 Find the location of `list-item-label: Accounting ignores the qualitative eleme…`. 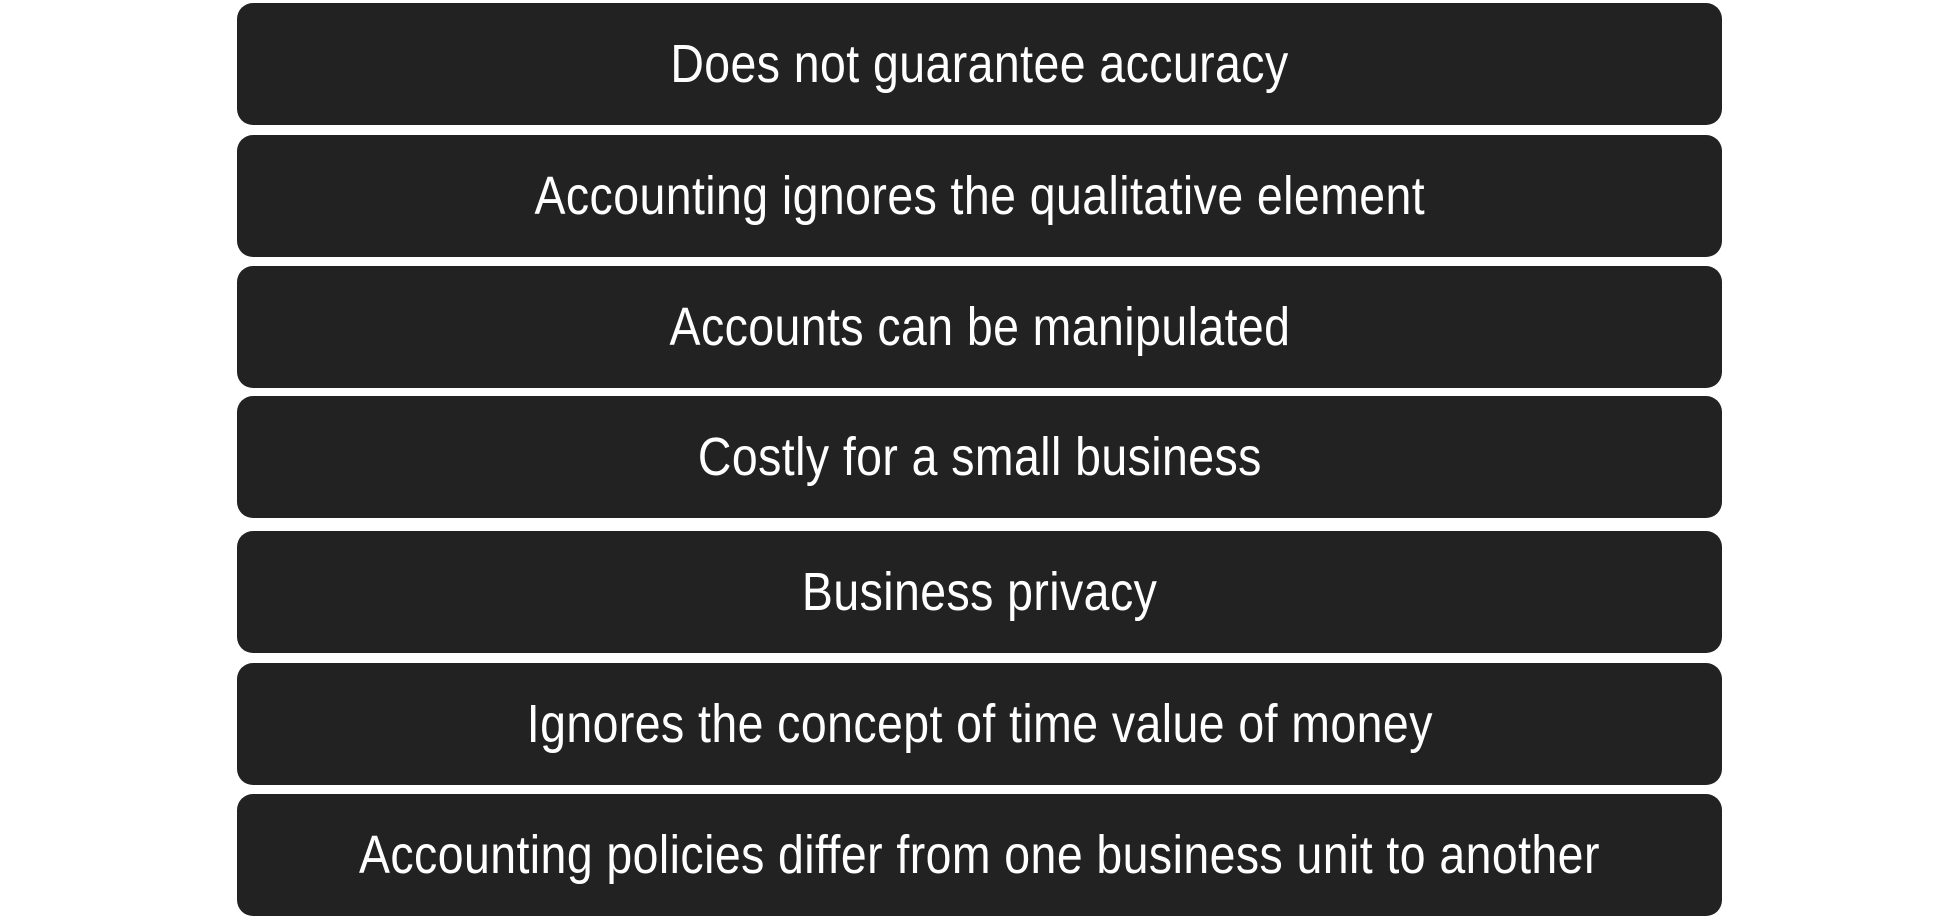

list-item-label: Accounting ignores the qualitative eleme… is located at coordinates (979, 196).